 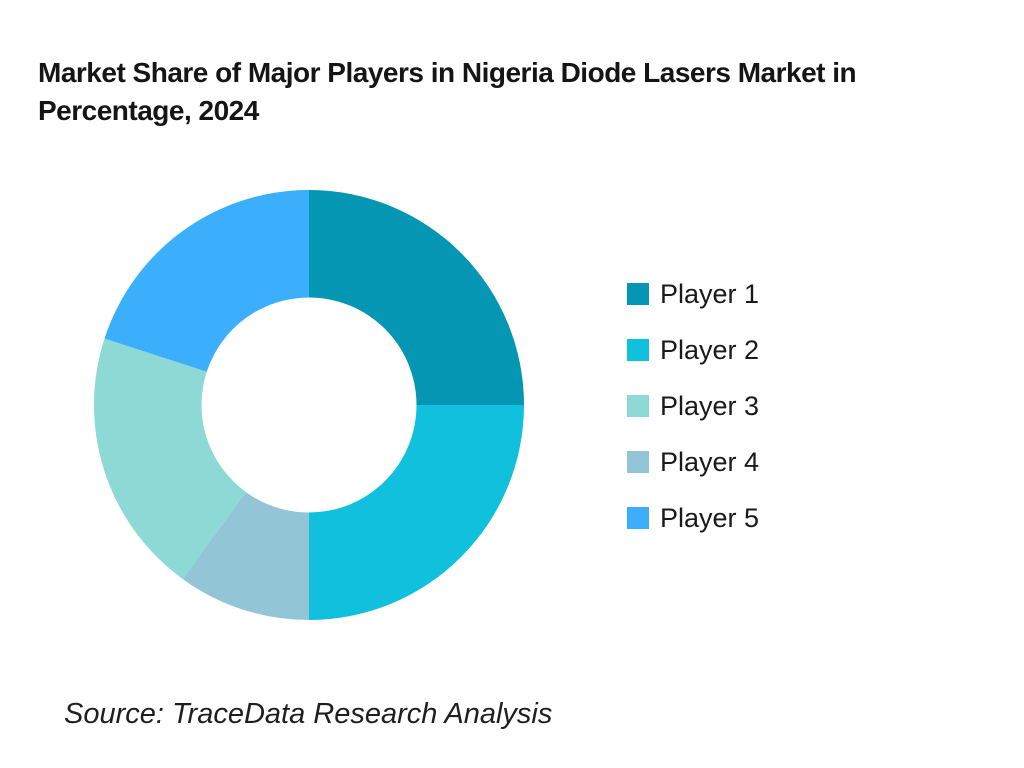 I want to click on legend-label-player-1: Player 1, so click(x=710, y=294).